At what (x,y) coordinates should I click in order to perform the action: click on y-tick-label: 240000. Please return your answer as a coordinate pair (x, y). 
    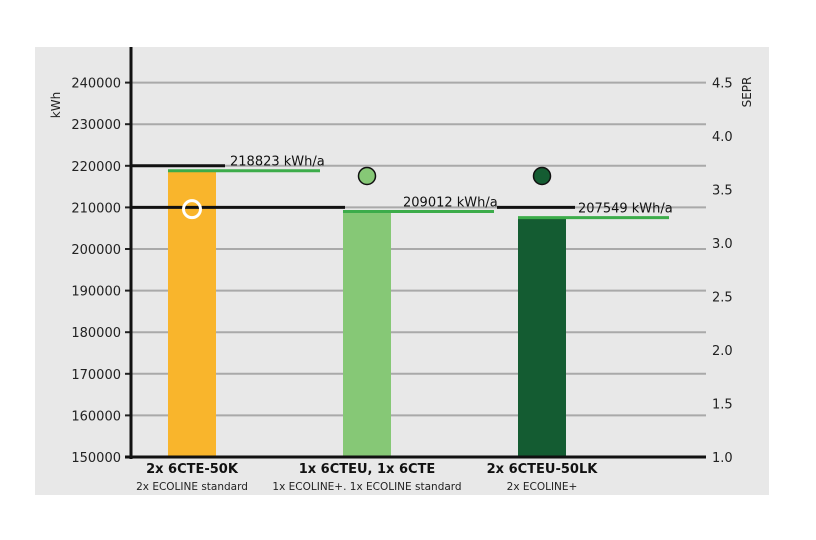
    Looking at the image, I should click on (96, 84).